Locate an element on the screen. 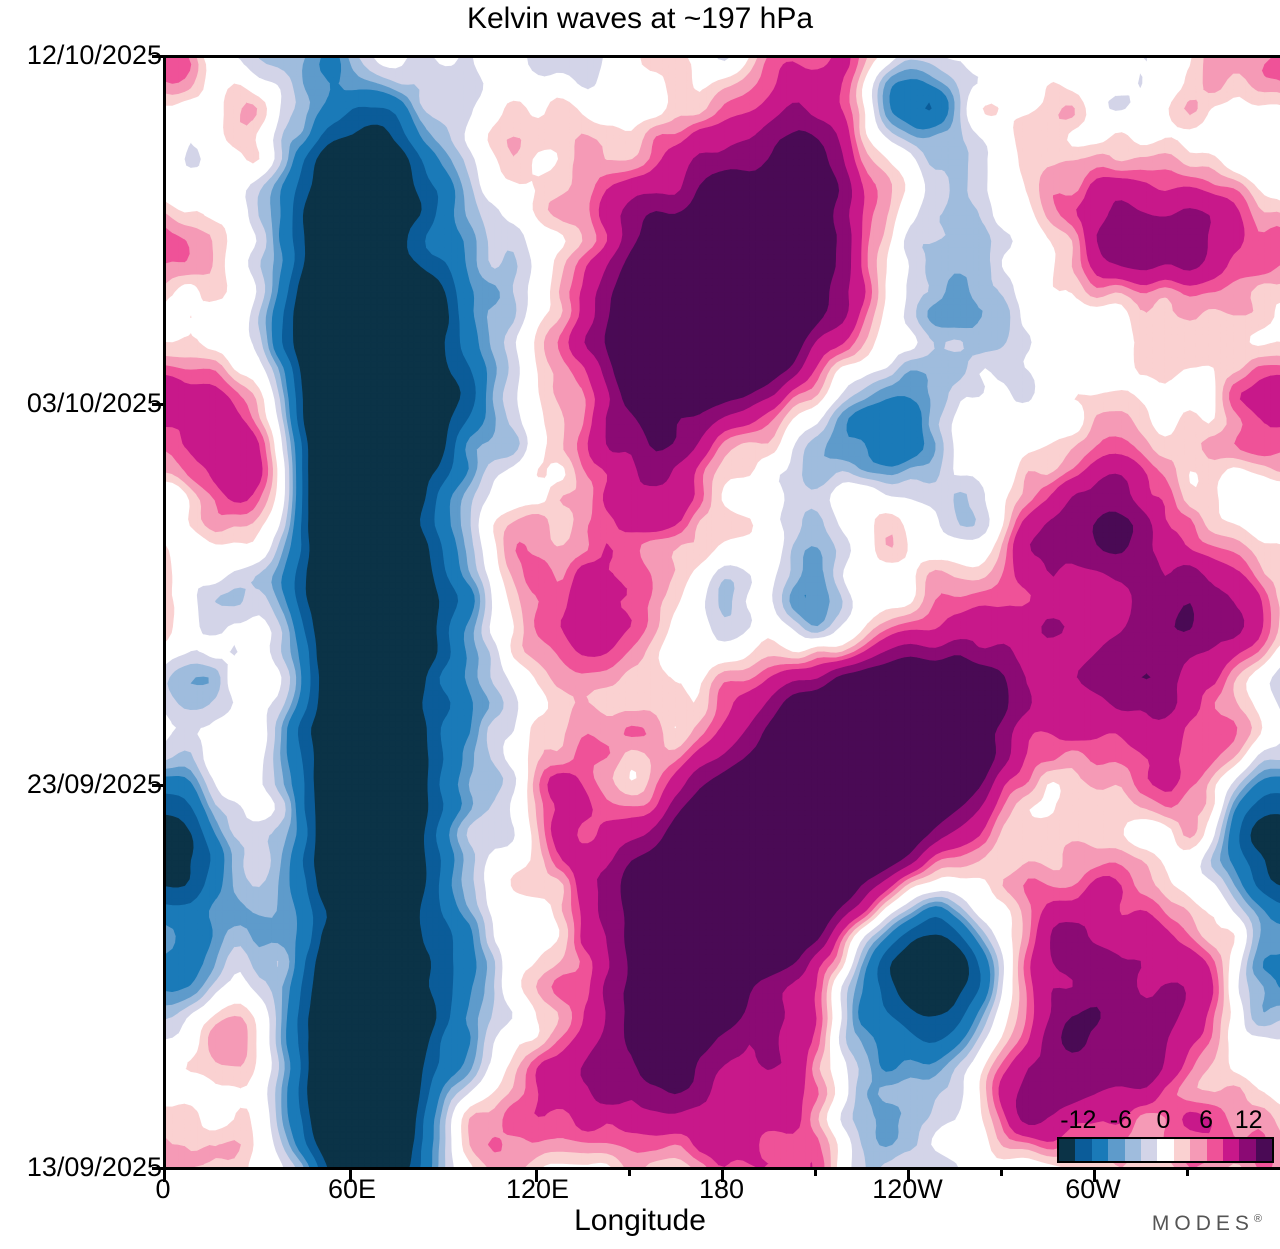  colorbar-tick-1: -6 is located at coordinates (1120, 1120).